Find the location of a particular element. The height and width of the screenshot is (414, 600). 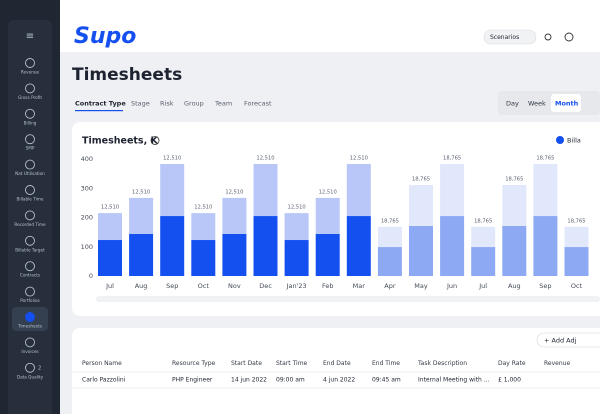

nav-label: Billable Target is located at coordinates (30, 249).